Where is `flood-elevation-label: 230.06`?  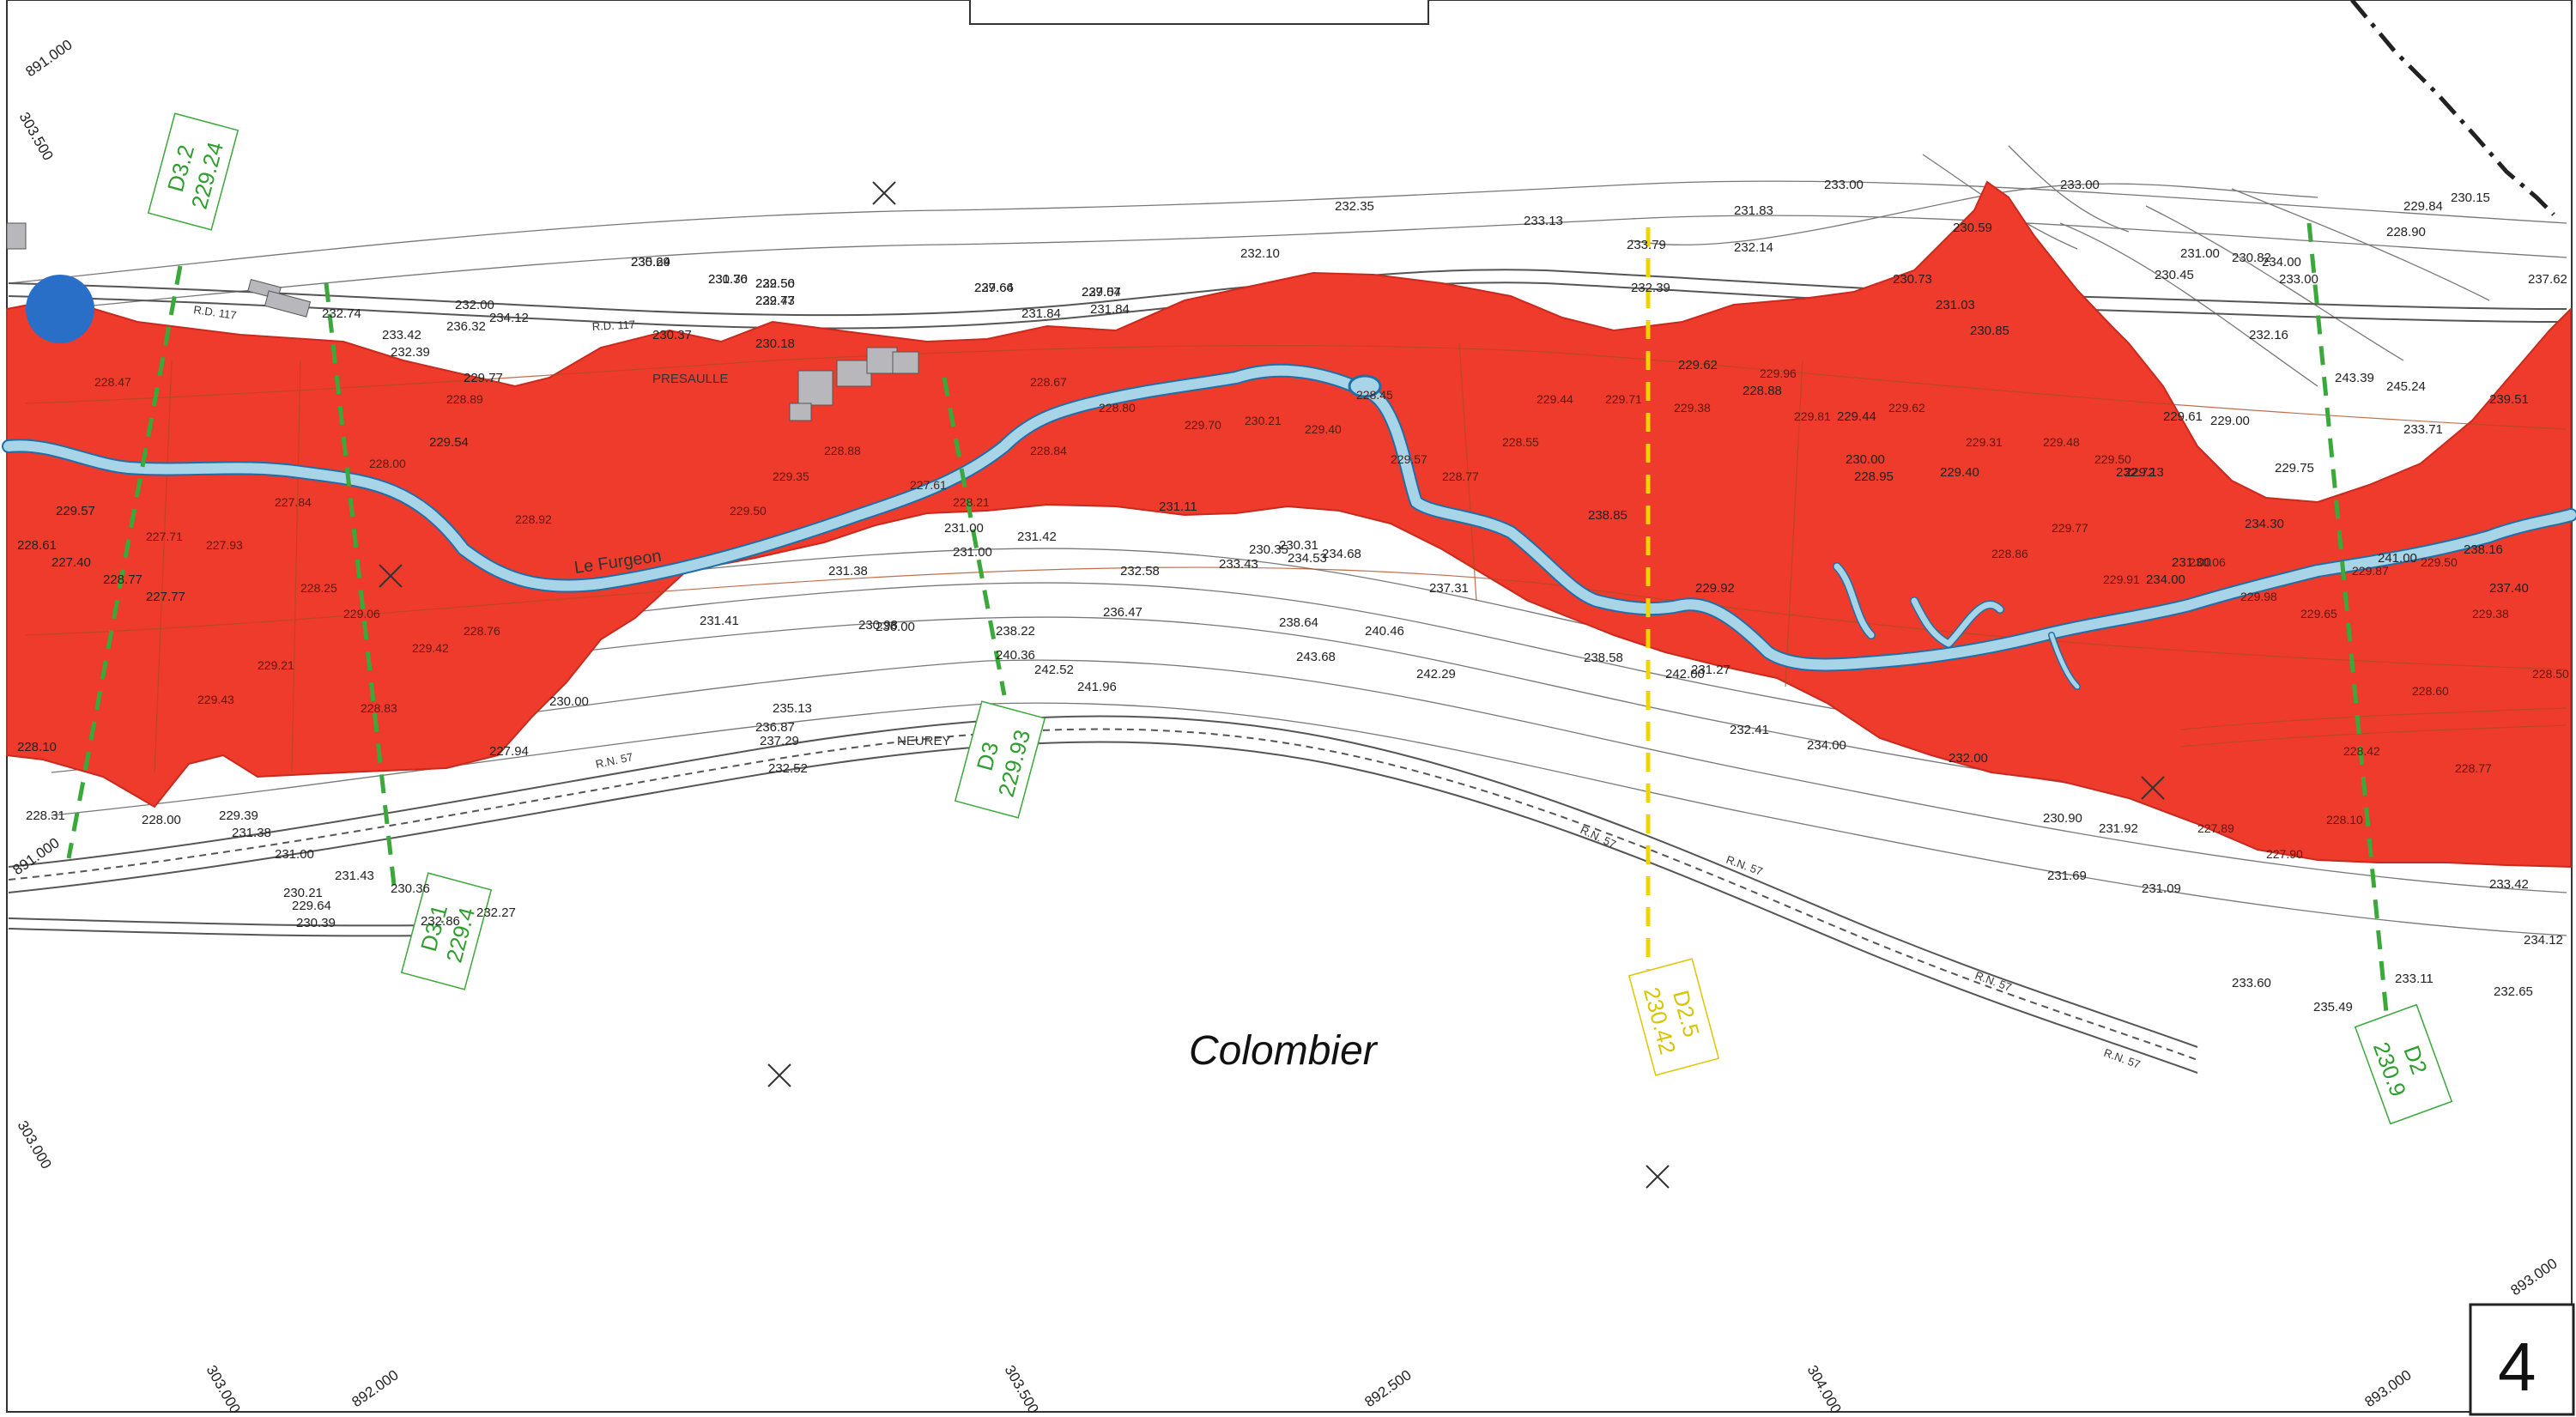
flood-elevation-label: 230.06 is located at coordinates (2207, 562).